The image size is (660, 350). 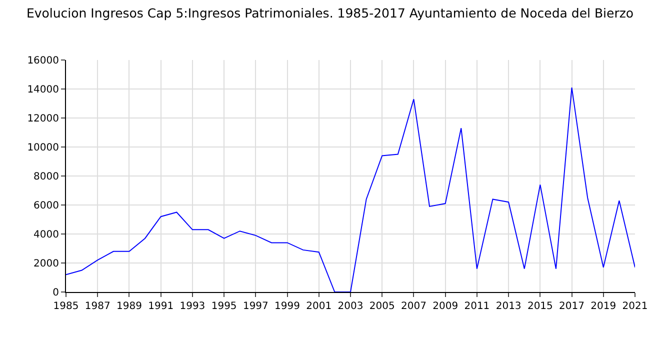 What do you see at coordinates (319, 306) in the screenshot?
I see `x-tick-label: 2001` at bounding box center [319, 306].